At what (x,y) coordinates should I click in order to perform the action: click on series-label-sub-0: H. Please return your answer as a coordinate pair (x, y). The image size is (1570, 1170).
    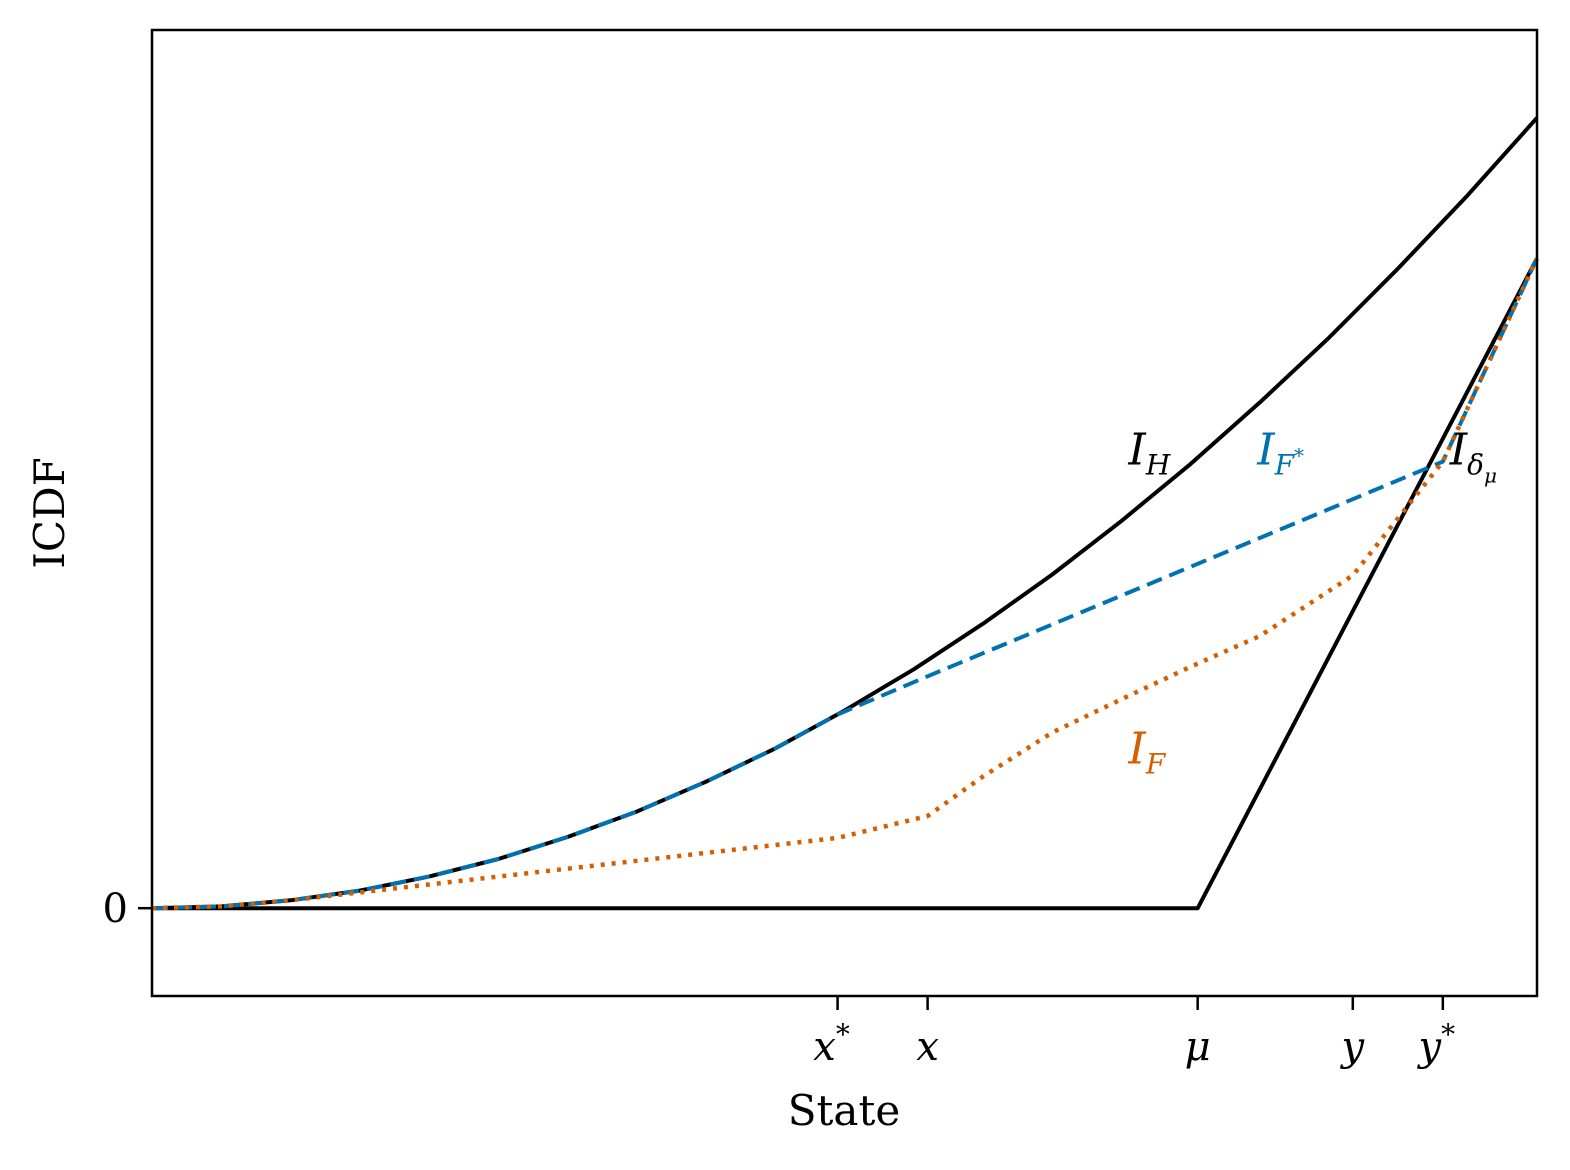
    Looking at the image, I should click on (1158, 465).